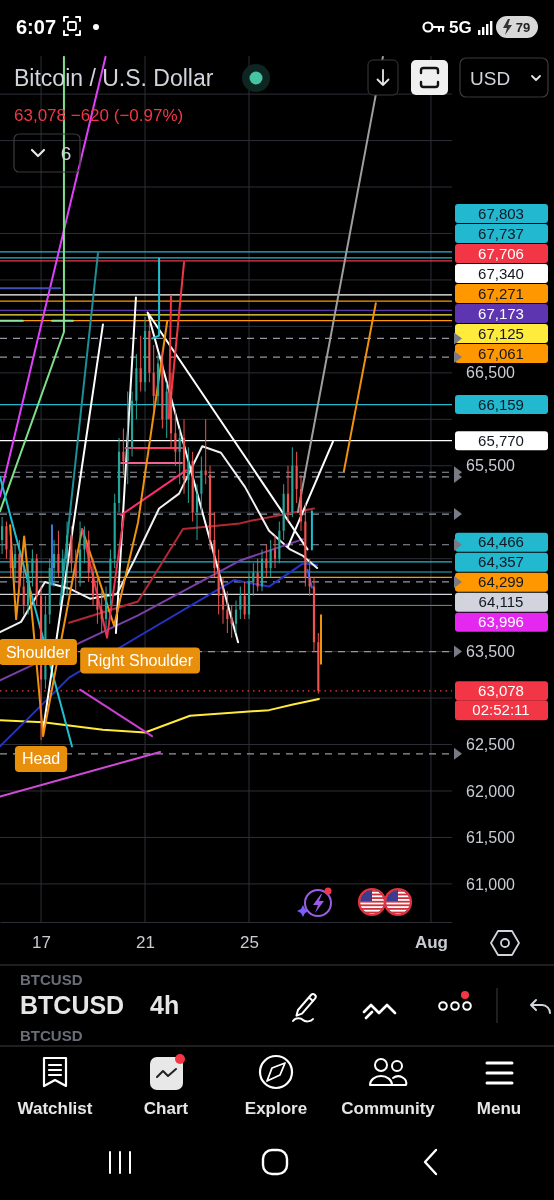  What do you see at coordinates (501, 313) in the screenshot?
I see `ref-line-label: 67,173` at bounding box center [501, 313].